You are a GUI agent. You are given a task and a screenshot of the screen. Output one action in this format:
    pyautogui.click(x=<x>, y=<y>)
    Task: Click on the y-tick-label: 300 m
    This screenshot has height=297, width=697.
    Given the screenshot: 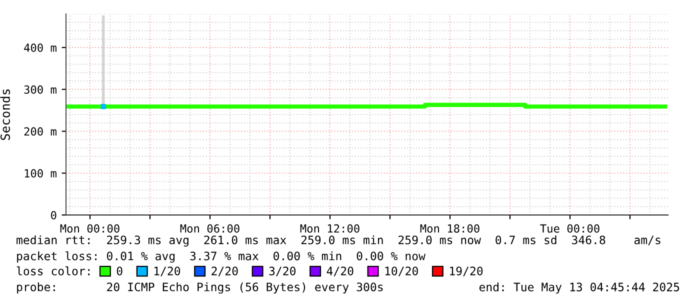 What is the action you would take?
    pyautogui.click(x=40, y=89)
    